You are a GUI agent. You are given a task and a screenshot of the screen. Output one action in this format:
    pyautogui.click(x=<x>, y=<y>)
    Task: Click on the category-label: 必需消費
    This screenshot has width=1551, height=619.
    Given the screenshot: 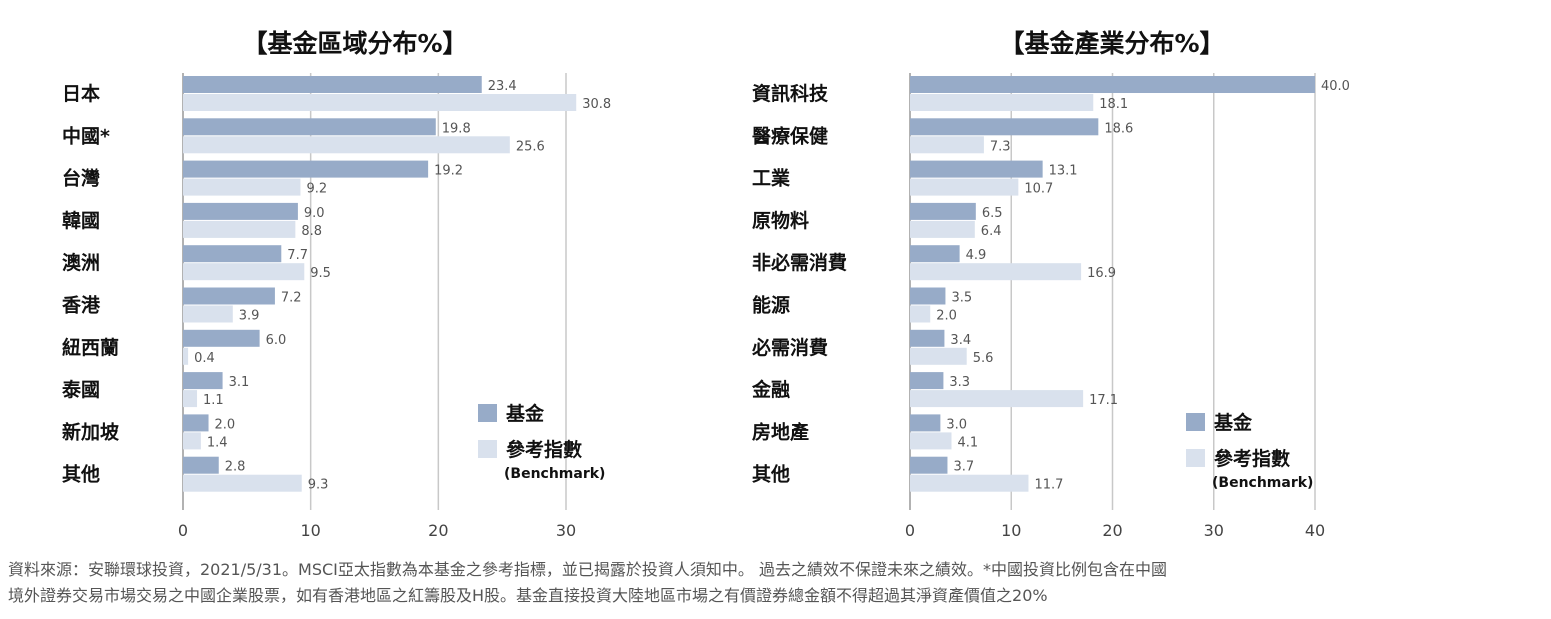 What is the action you would take?
    pyautogui.click(x=789, y=347)
    